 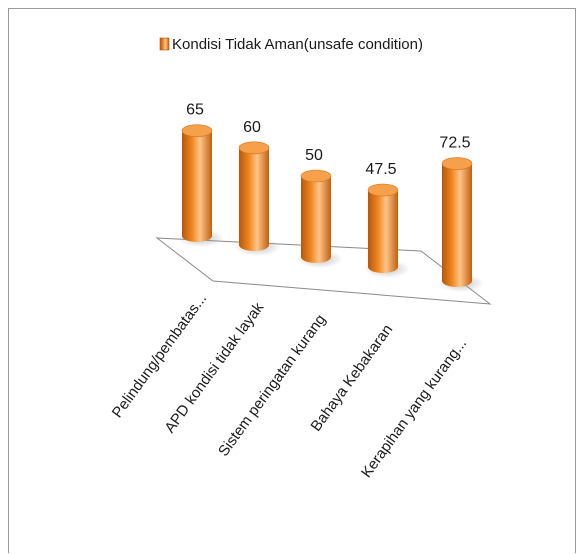 I want to click on value-label-3: 50, so click(x=314, y=155).